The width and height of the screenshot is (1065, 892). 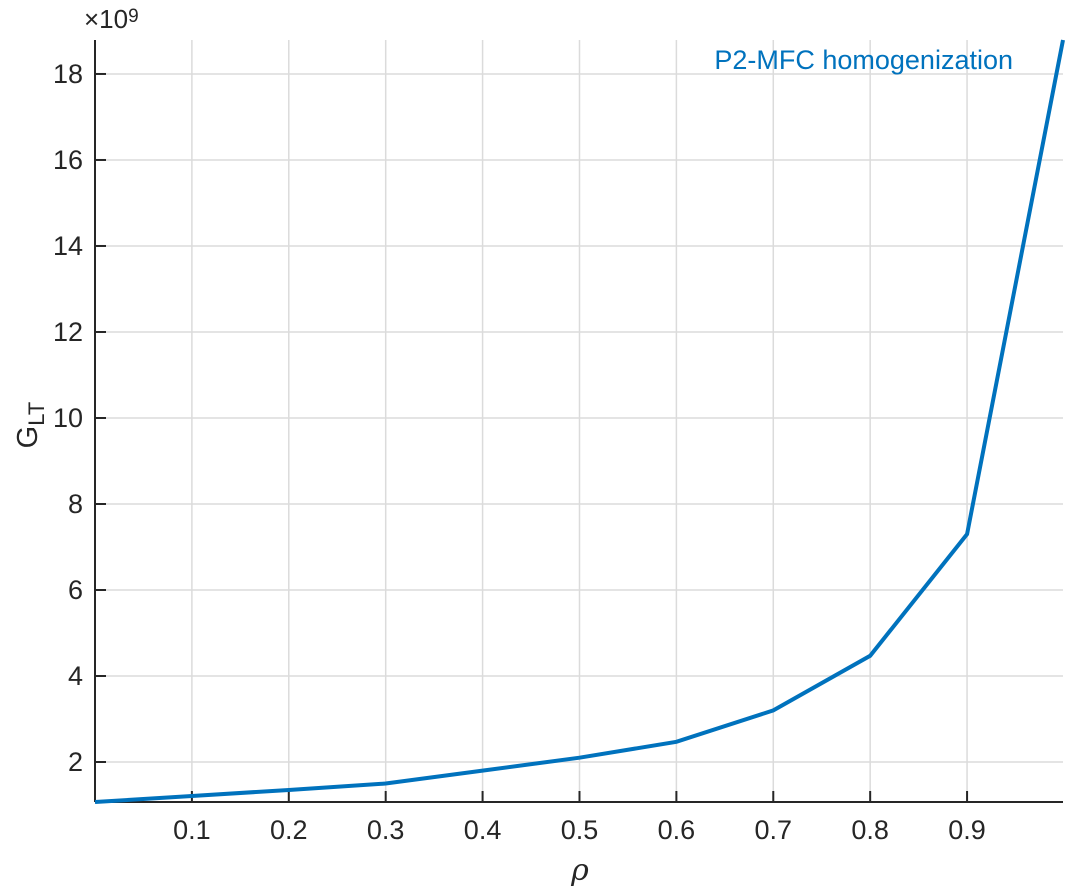 I want to click on y-tick-label: 8, so click(x=75, y=503).